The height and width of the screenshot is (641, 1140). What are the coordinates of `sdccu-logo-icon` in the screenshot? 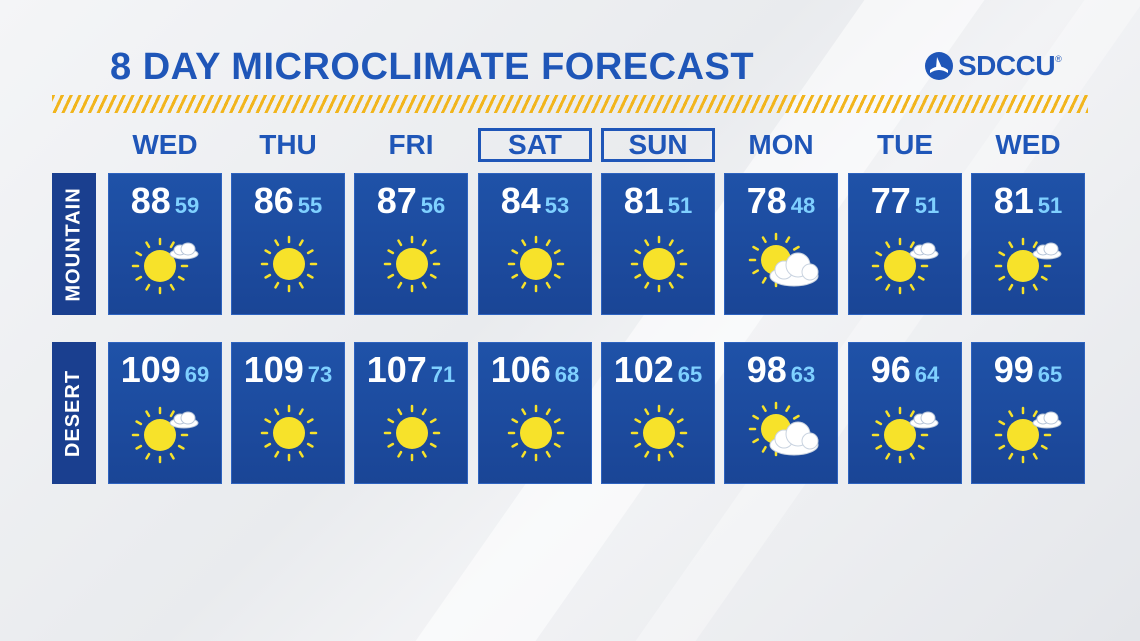 It's located at (939, 66).